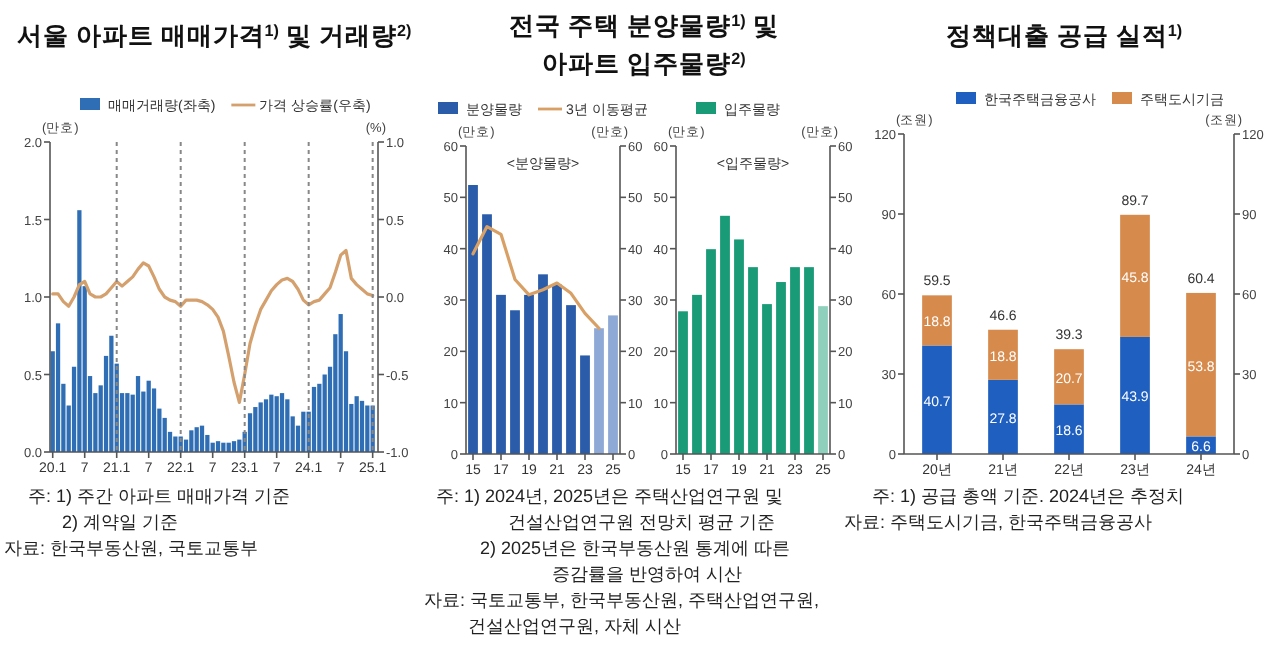 The height and width of the screenshot is (668, 1280). What do you see at coordinates (1064, 35) in the screenshot?
I see `chart-title: 정책대출 공급 실적$^{1)}$` at bounding box center [1064, 35].